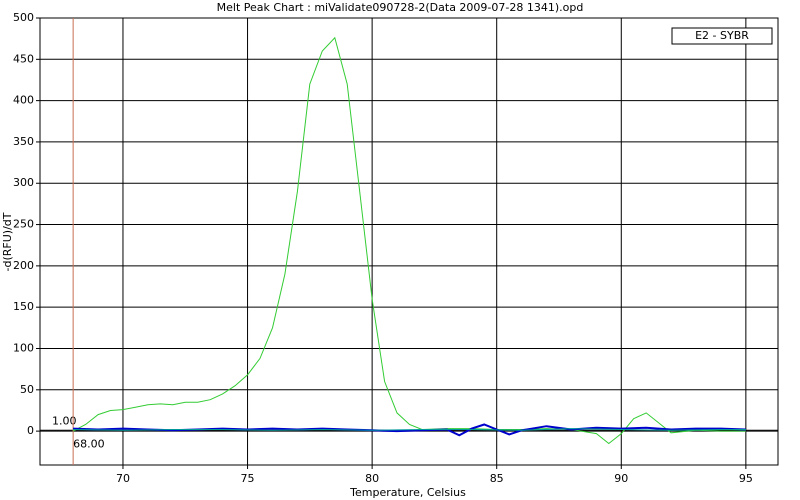 The height and width of the screenshot is (500, 800). What do you see at coordinates (248, 478) in the screenshot?
I see `x-tick-label: 75` at bounding box center [248, 478].